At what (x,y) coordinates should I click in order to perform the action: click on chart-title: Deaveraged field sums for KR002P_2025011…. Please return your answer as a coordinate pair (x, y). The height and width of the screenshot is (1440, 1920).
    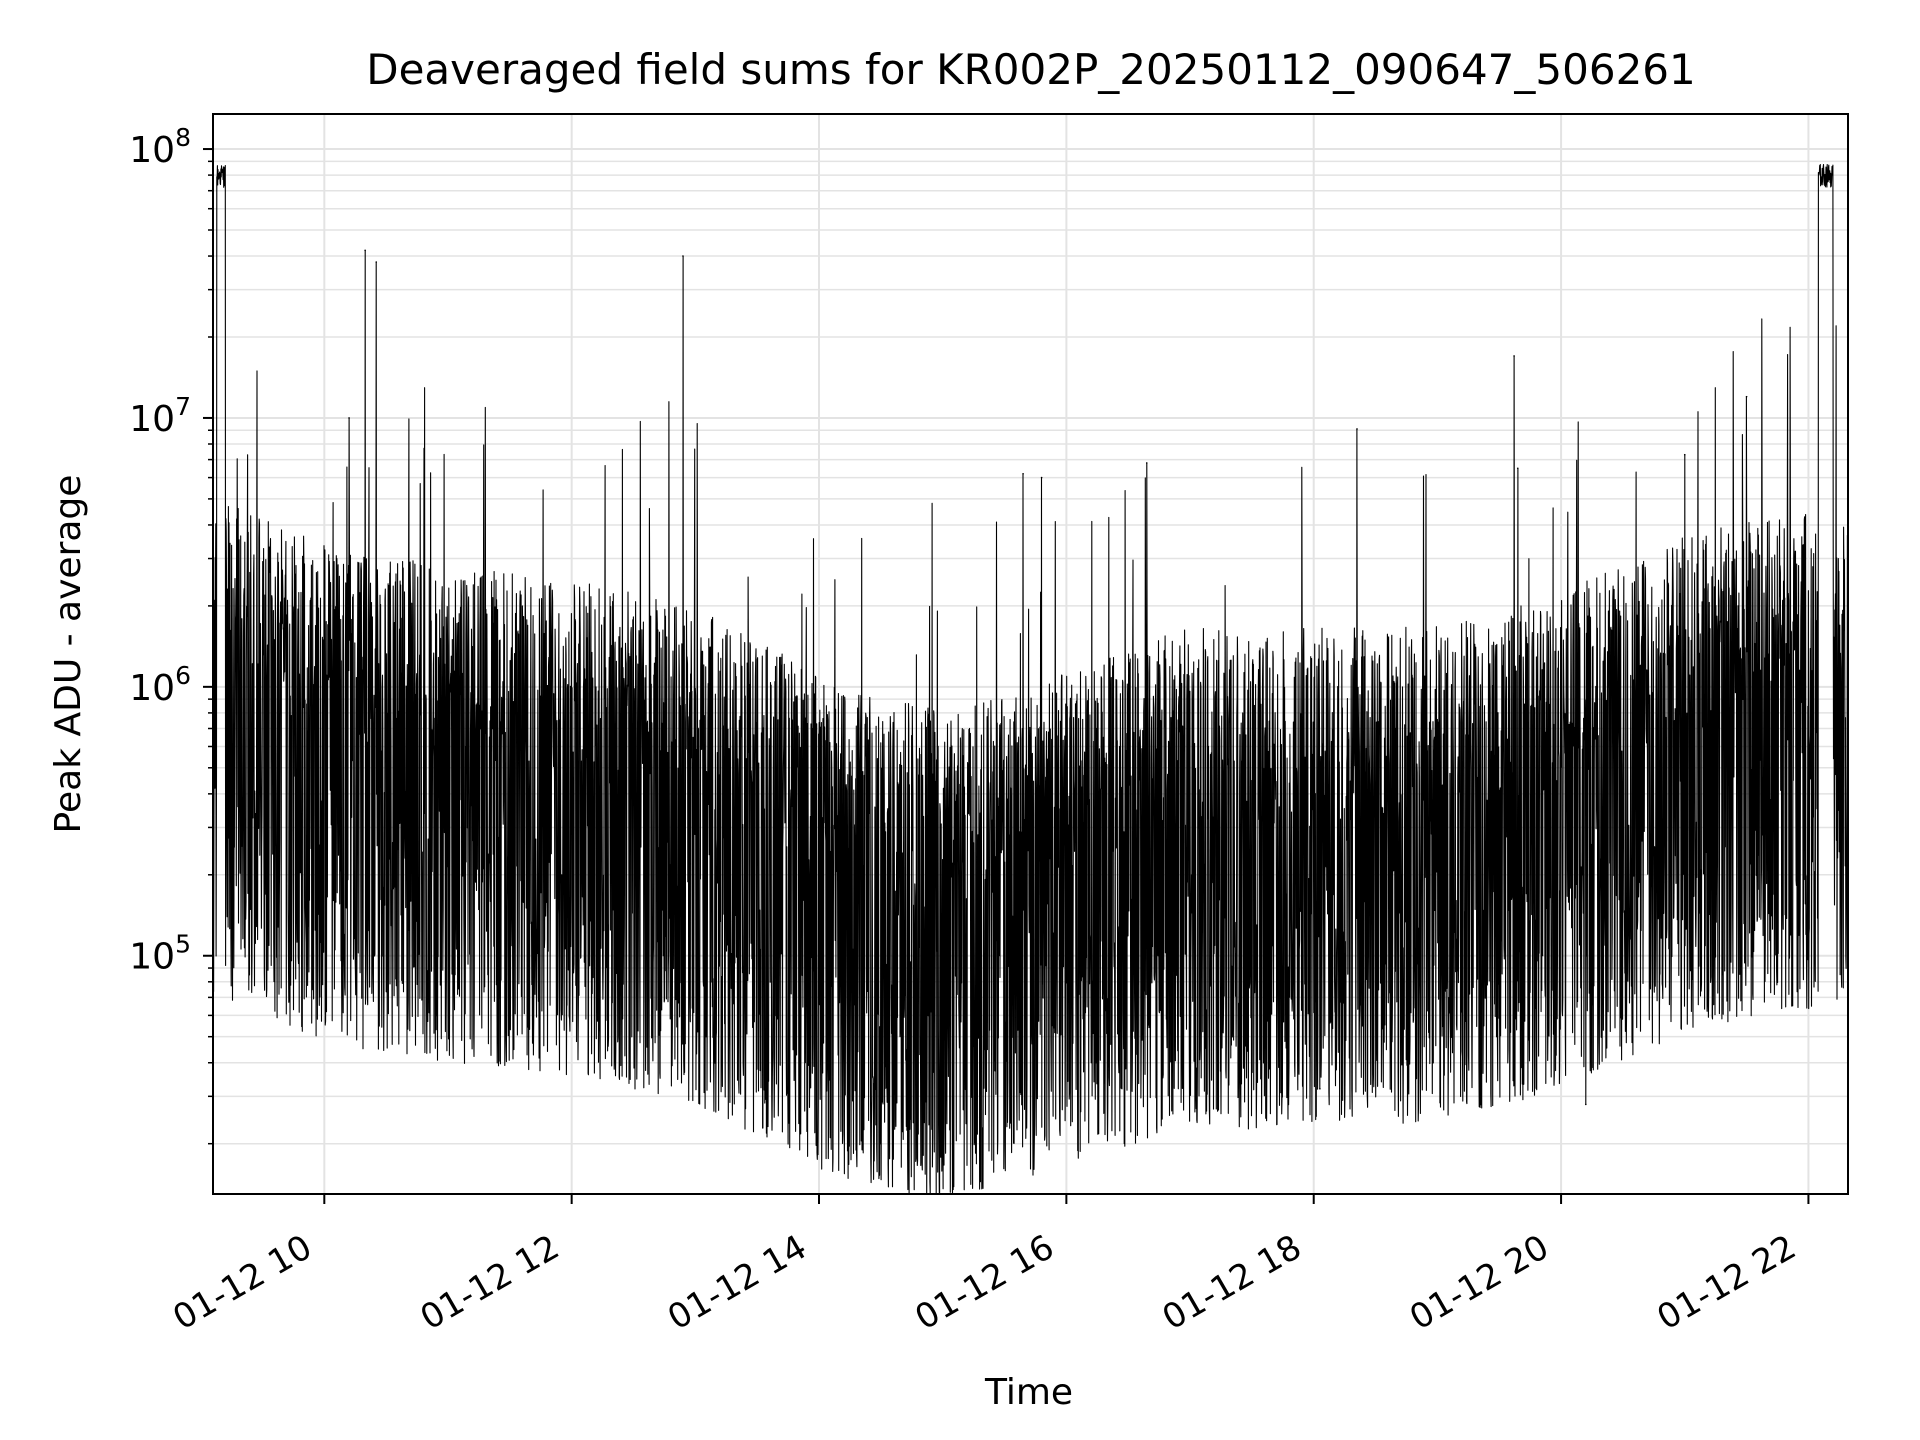
    Looking at the image, I should click on (1031, 69).